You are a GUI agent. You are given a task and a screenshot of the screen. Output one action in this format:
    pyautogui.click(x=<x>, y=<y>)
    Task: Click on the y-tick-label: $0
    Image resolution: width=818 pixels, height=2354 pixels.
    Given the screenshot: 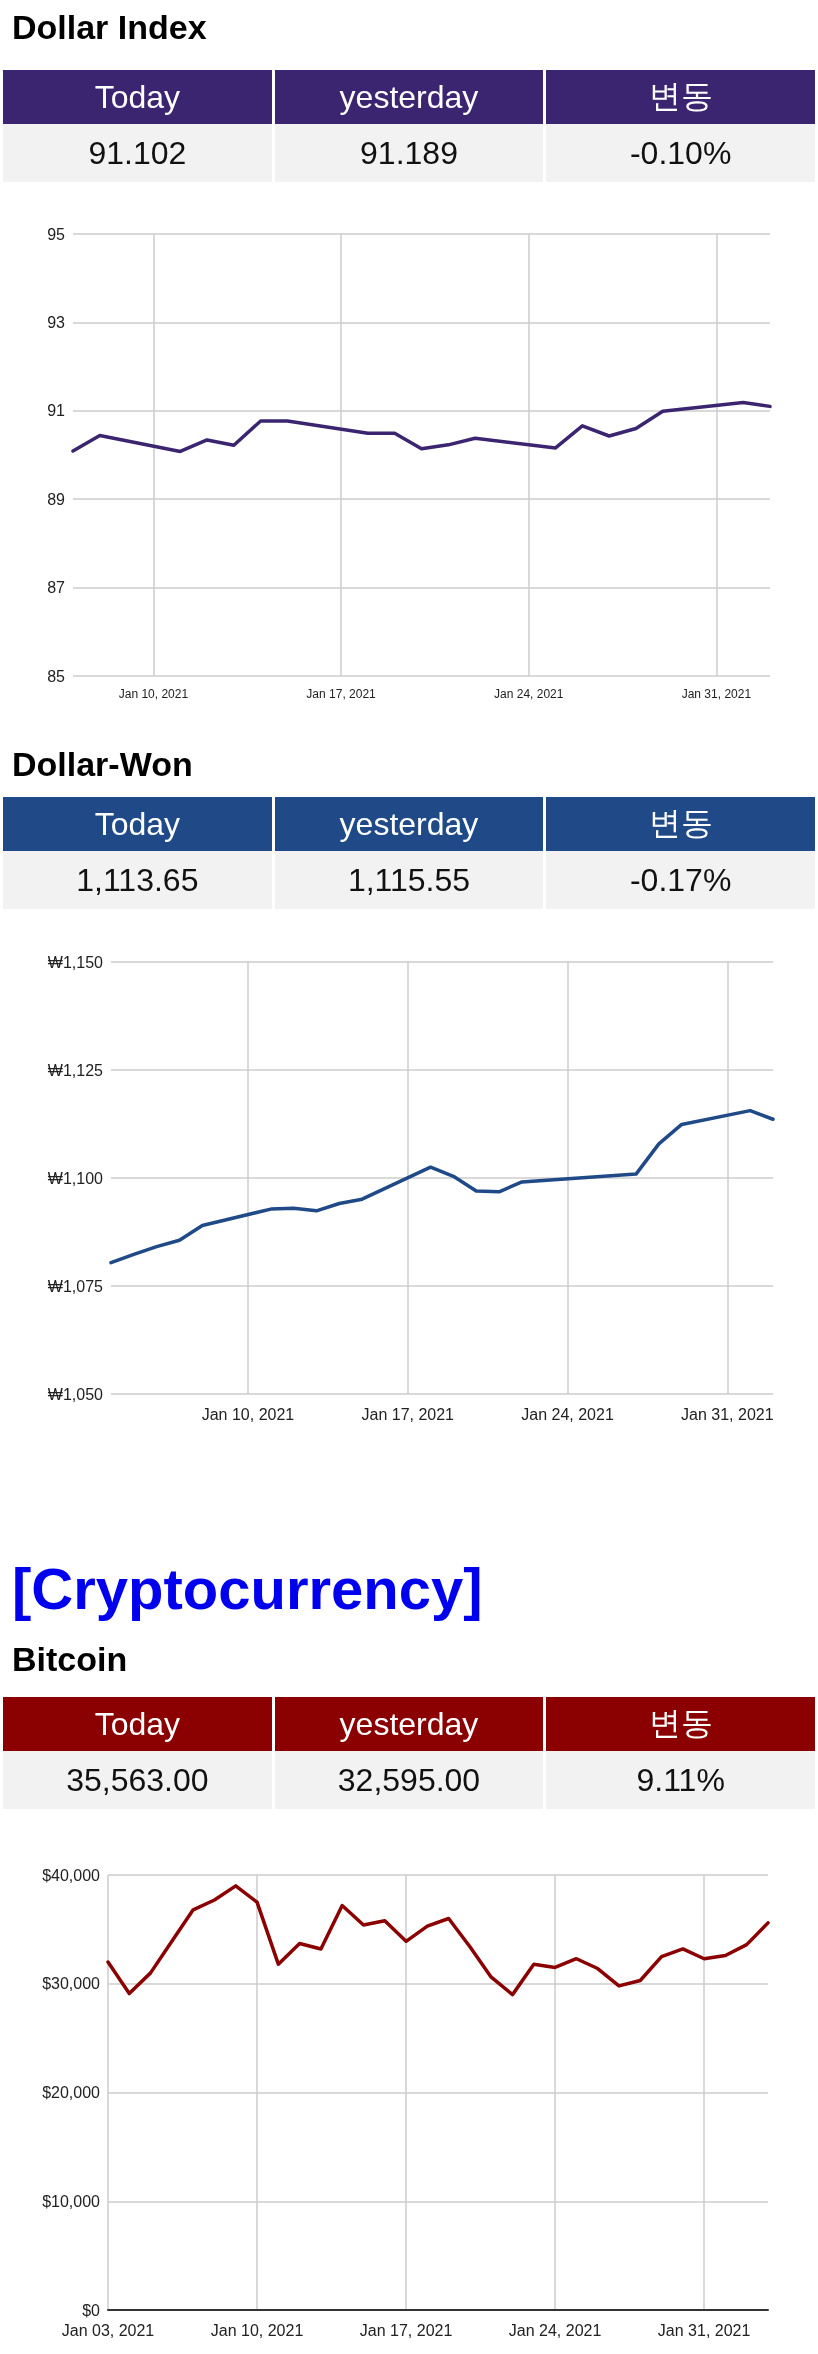 What is the action you would take?
    pyautogui.click(x=91, y=2310)
    